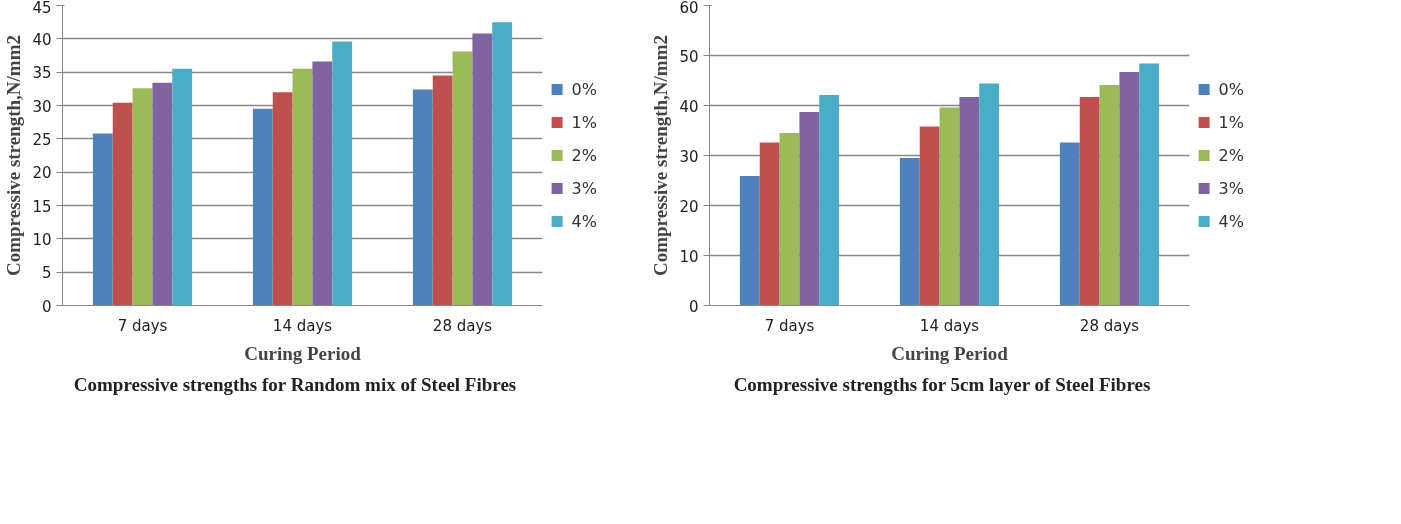  What do you see at coordinates (42, 206) in the screenshot?
I see `y-tick-label: 15` at bounding box center [42, 206].